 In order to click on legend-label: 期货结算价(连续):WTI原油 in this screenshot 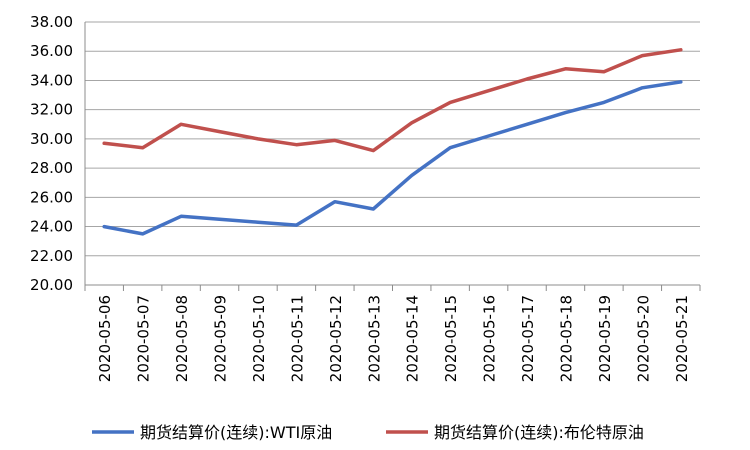, I will do `click(236, 432)`.